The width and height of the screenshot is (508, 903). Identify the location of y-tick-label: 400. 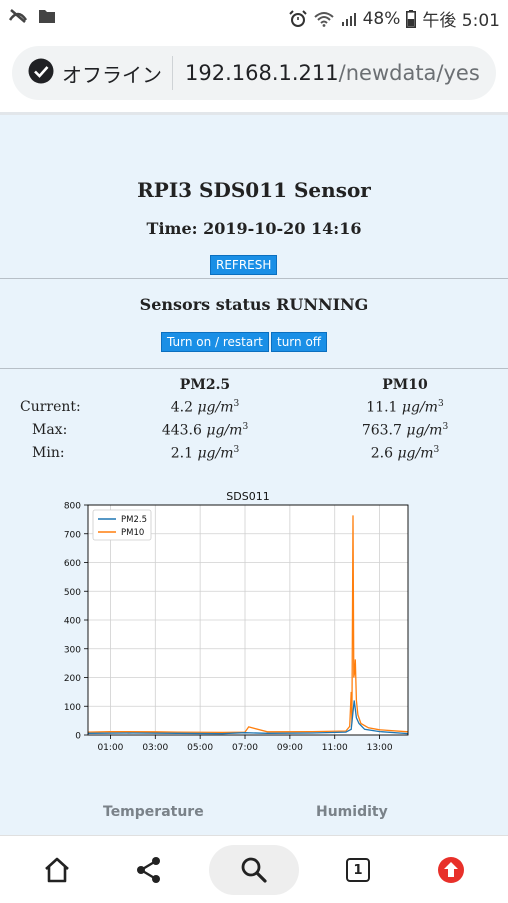
(72, 622).